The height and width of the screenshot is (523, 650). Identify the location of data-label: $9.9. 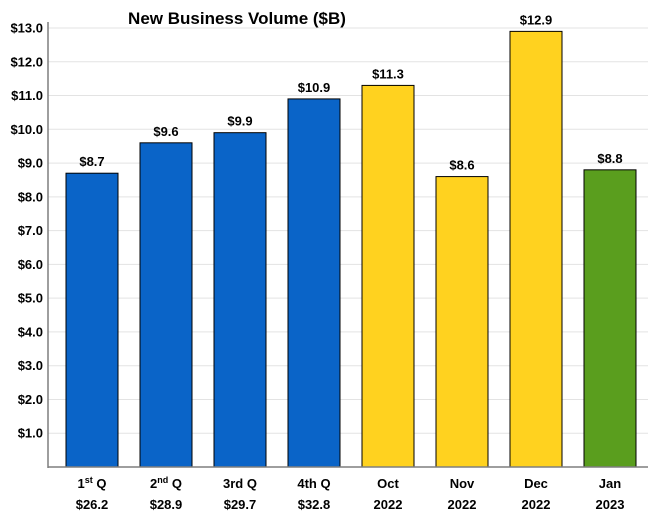
(239, 121).